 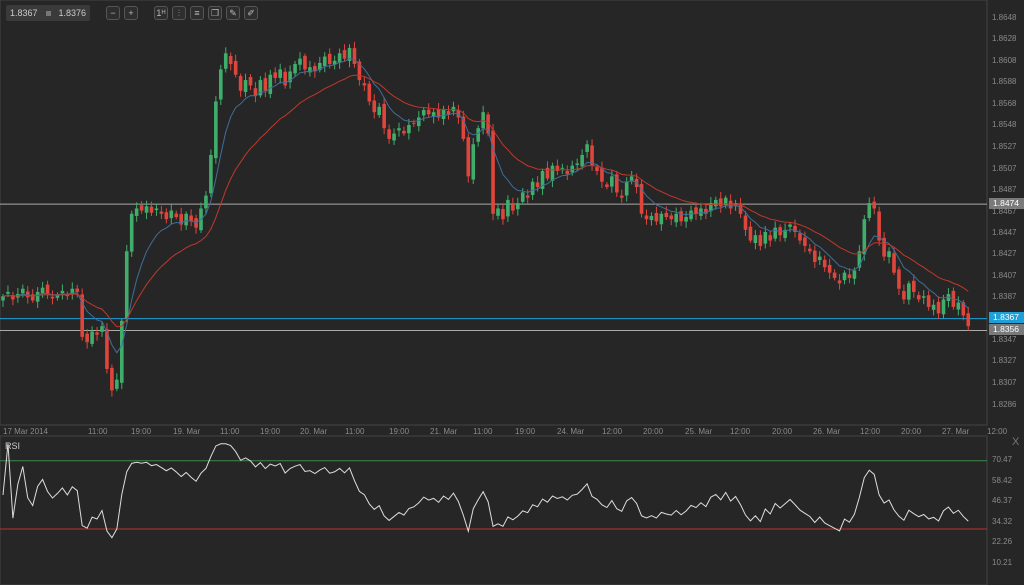 What do you see at coordinates (1004, 340) in the screenshot?
I see `price-tick-label: 1.8347` at bounding box center [1004, 340].